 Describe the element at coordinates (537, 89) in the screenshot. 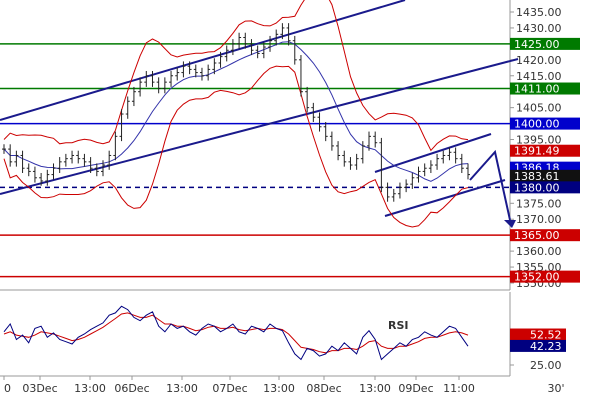

I see `level-label: 1411.00` at that location.